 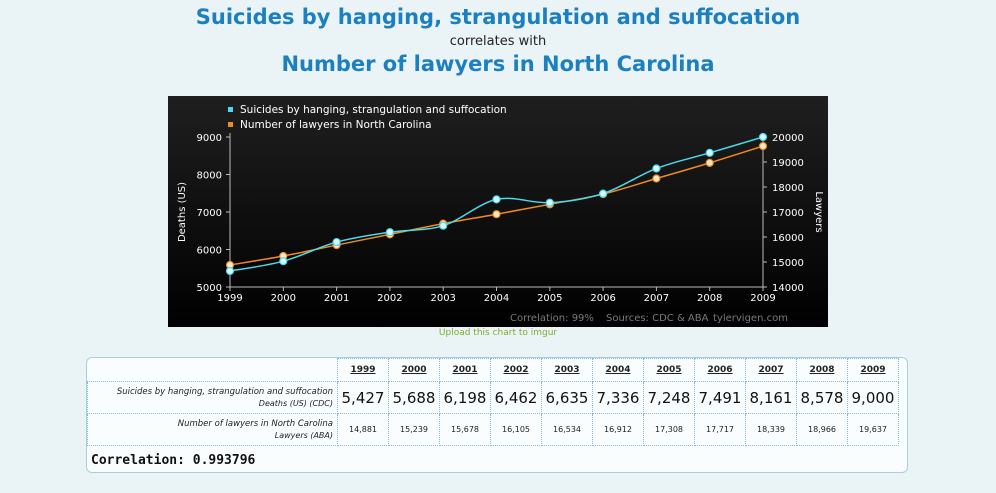 What do you see at coordinates (336, 298) in the screenshot?
I see `x-tick-label: 2001` at bounding box center [336, 298].